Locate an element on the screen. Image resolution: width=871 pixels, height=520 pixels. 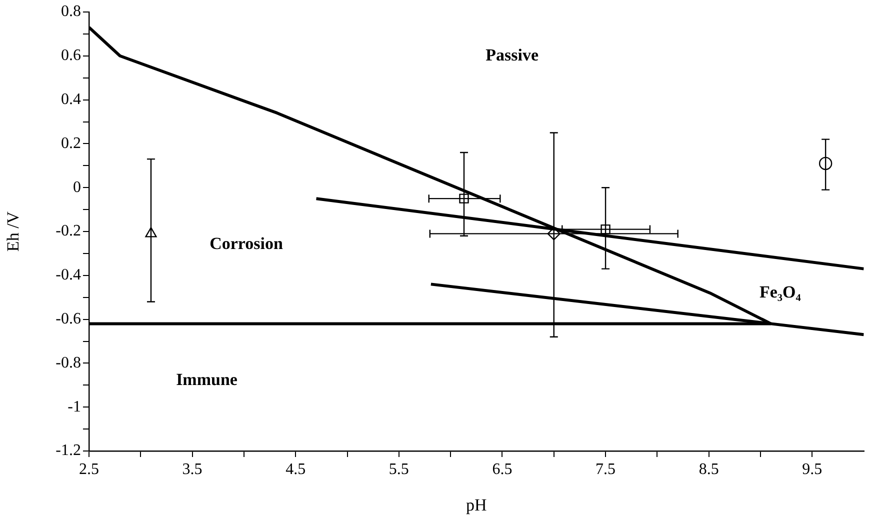
annotation: Fe₃O₄ is located at coordinates (780, 292).